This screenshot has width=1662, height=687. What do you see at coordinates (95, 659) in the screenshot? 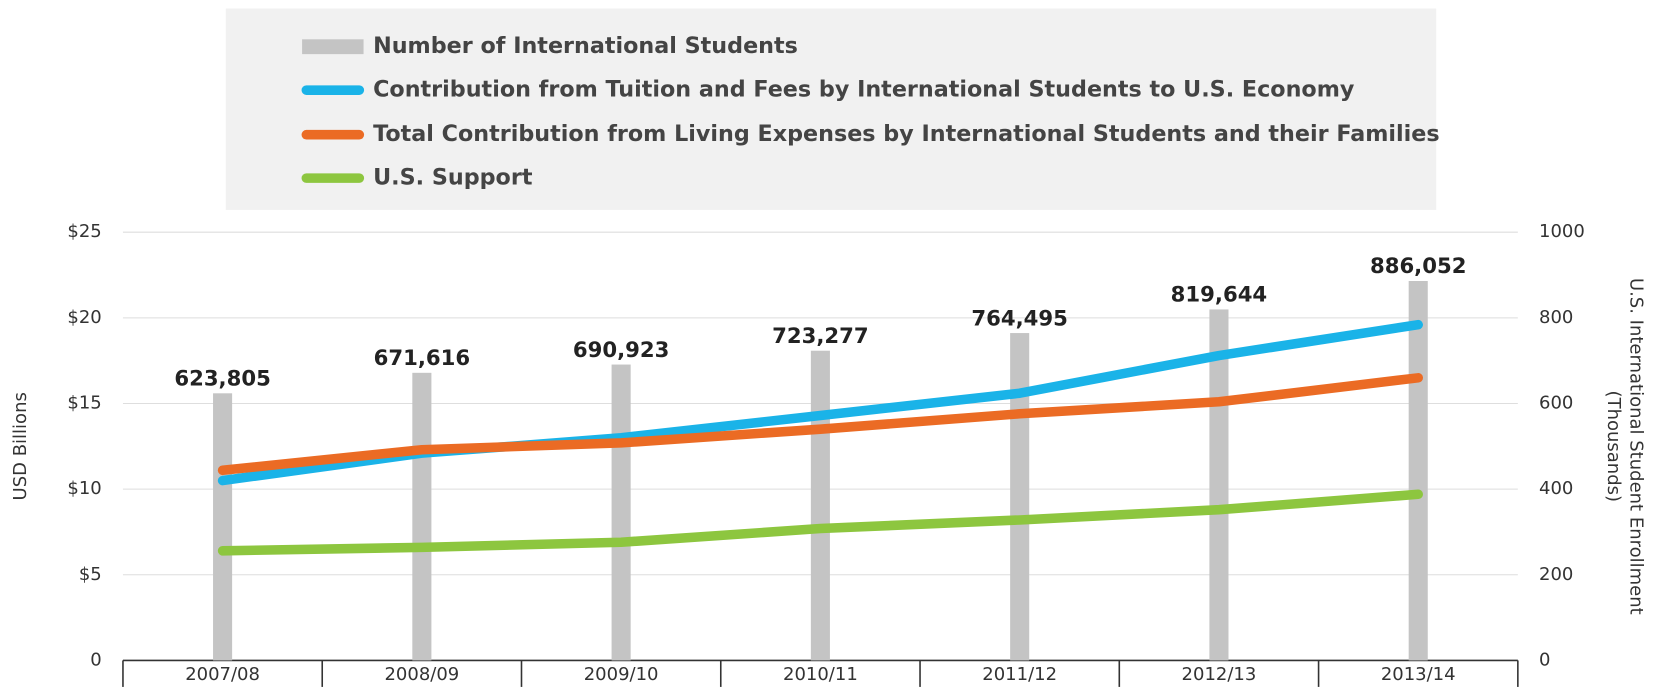
I see `y-tick-label: 0` at bounding box center [95, 659].